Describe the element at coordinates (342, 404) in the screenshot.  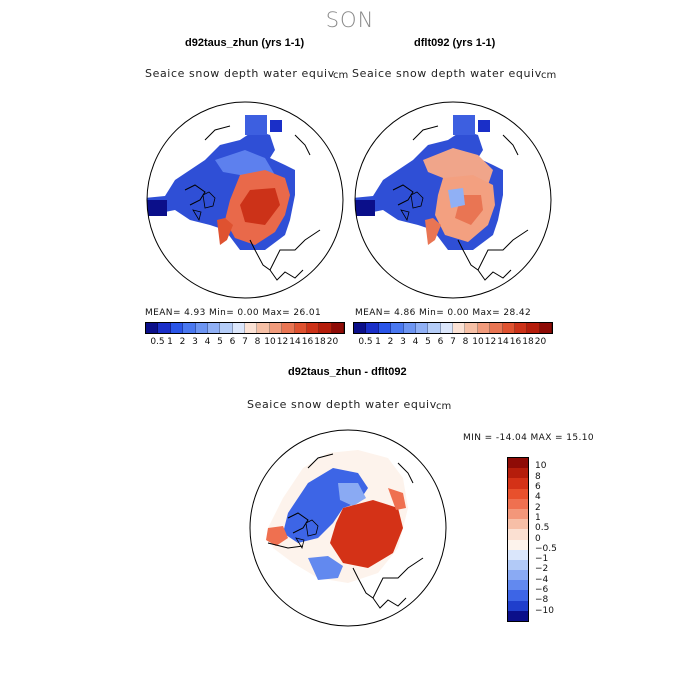
I see `diff-panel-subtitle: Seaice snow depth water equiv` at that location.